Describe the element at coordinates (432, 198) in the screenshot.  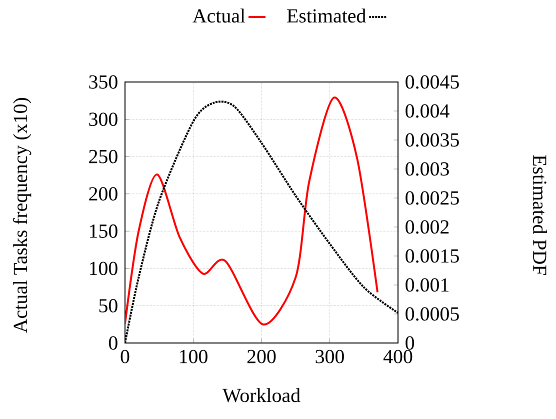
I see `y2-tick-label: 0.0025` at that location.